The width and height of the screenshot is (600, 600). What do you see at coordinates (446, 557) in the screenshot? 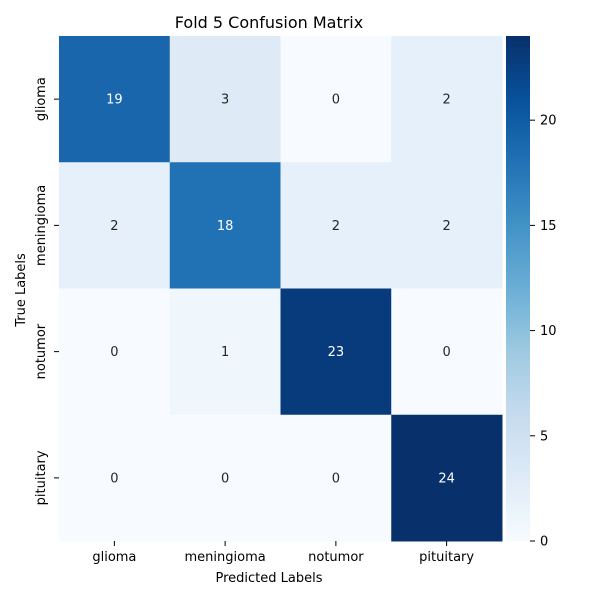
I see `x-tick-label: pituitary` at bounding box center [446, 557].